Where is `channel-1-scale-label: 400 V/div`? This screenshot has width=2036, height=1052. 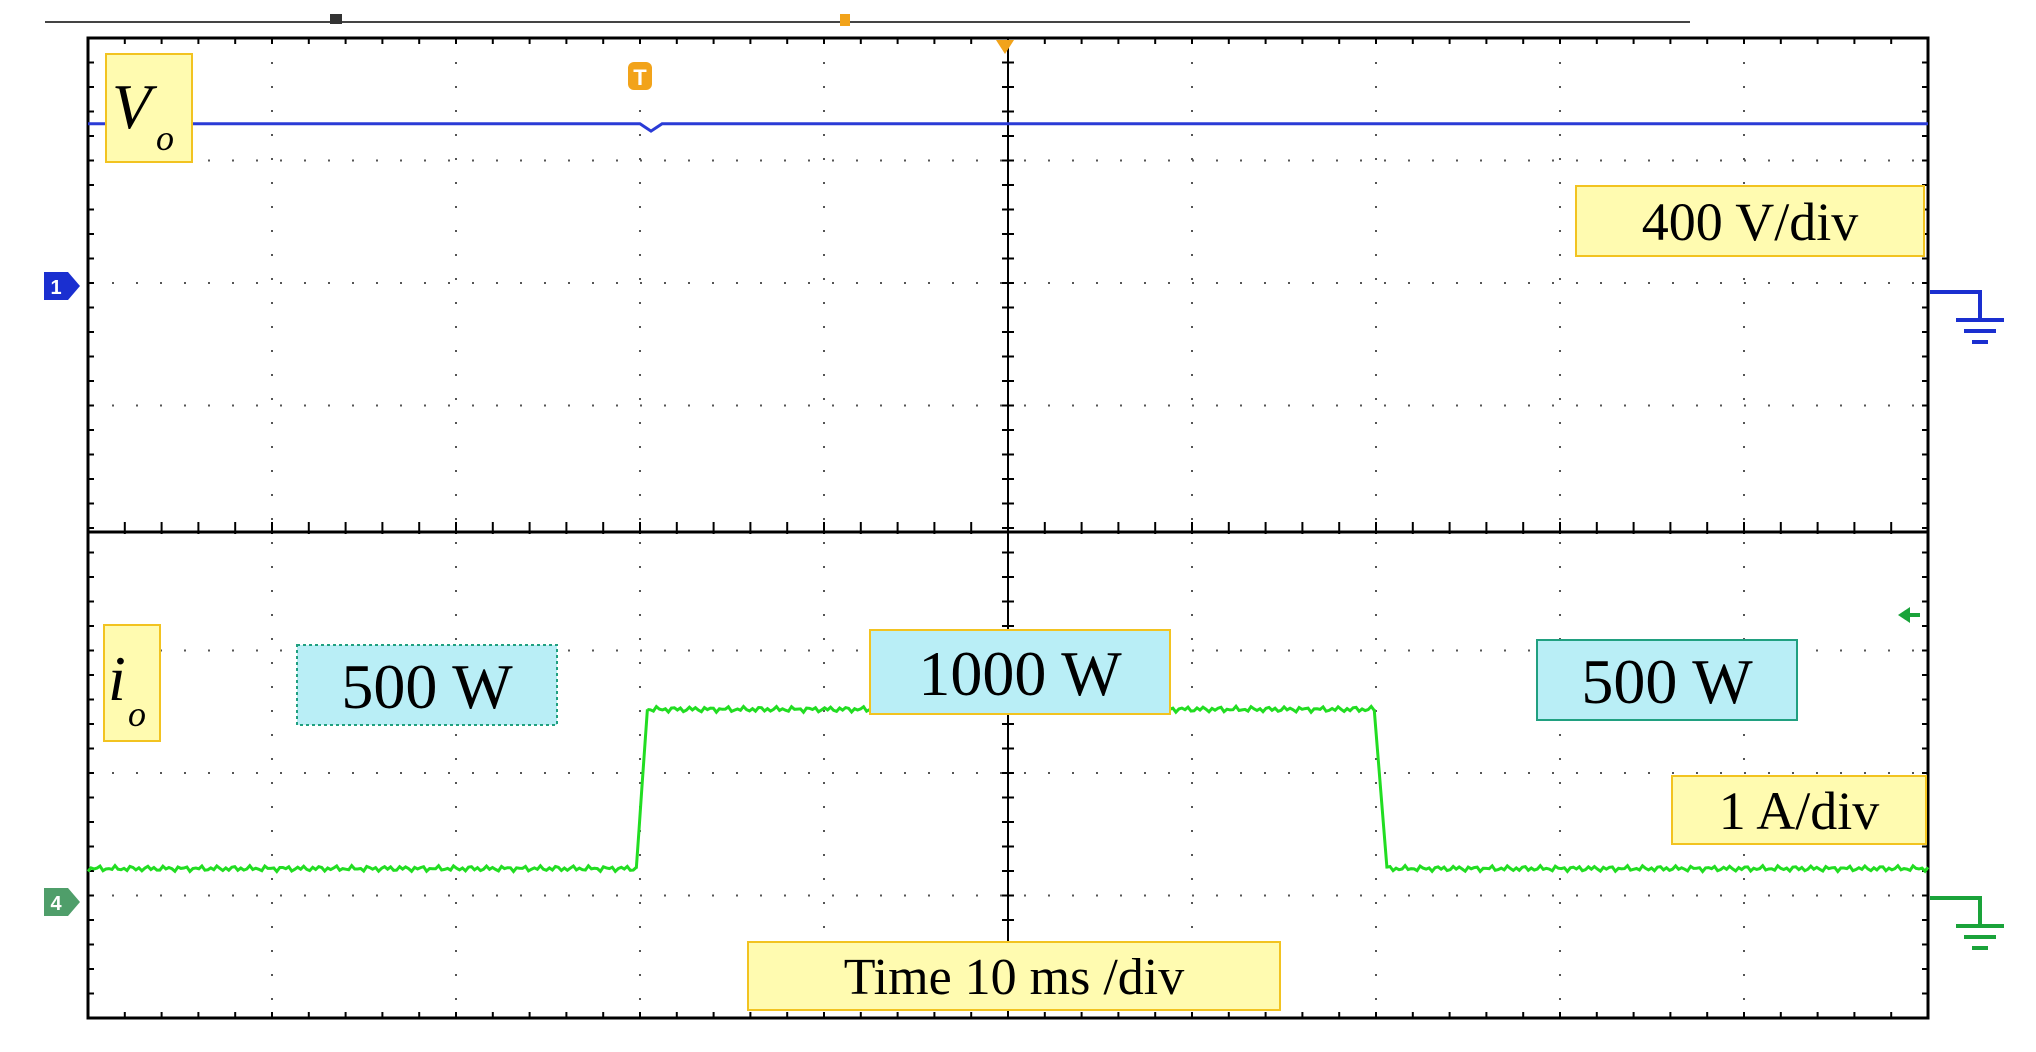 channel-1-scale-label: 400 V/div is located at coordinates (1750, 222).